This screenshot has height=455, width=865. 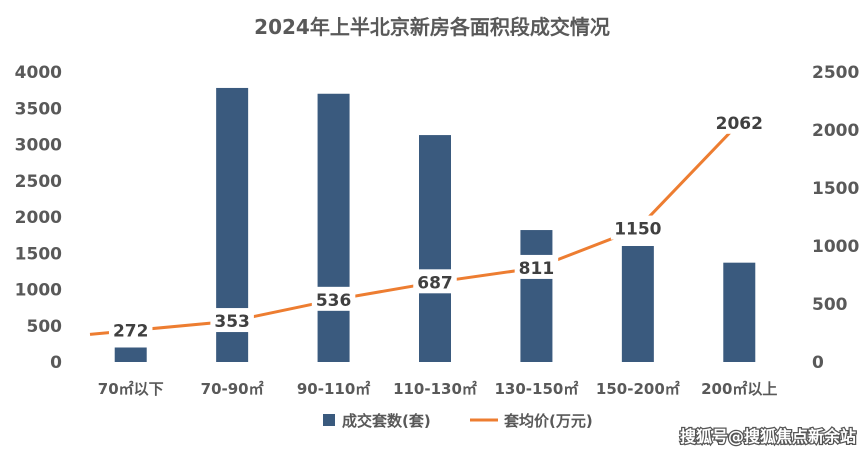 I want to click on y-right-tick-label: 2000, so click(x=835, y=131).